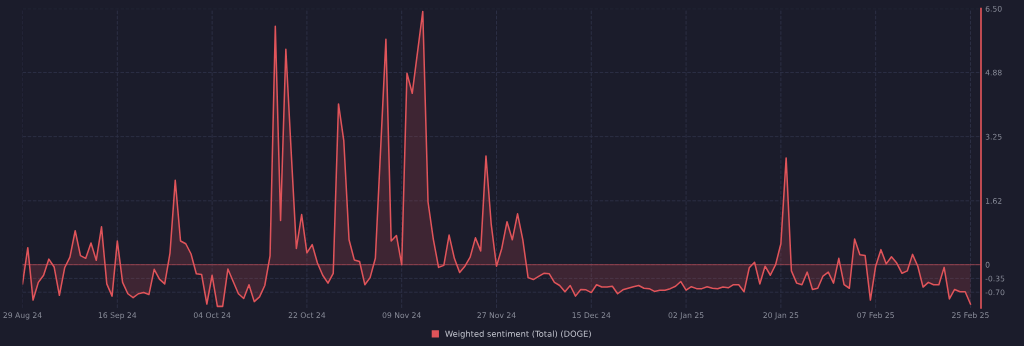  What do you see at coordinates (518, 334) in the screenshot?
I see `legend-label: Weighted sentiment (Total) (DOGE)` at bounding box center [518, 334].